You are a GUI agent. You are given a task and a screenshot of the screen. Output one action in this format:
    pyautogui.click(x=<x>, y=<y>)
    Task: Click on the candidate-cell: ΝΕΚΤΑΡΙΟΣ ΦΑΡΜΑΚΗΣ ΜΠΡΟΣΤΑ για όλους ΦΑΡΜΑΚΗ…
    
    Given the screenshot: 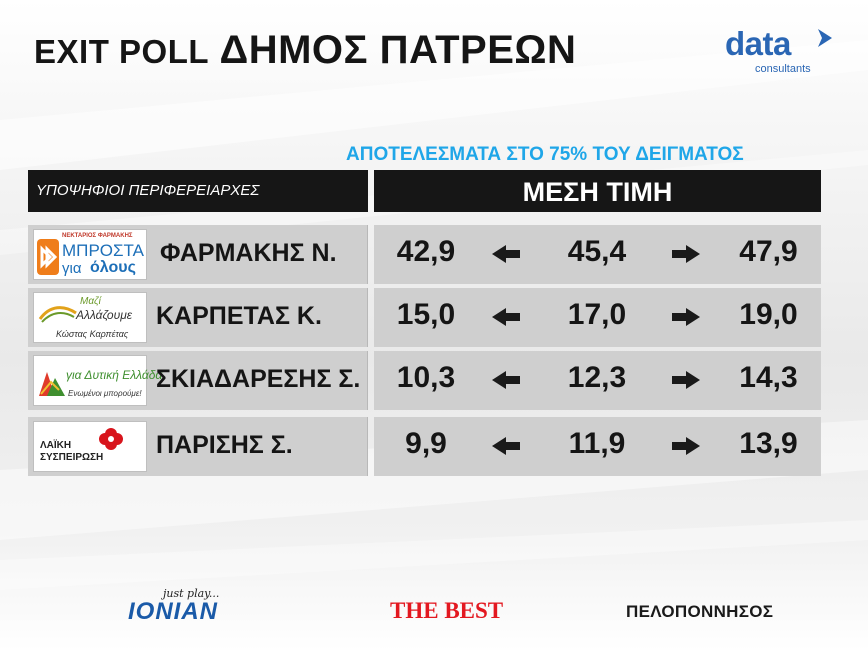 What is the action you would take?
    pyautogui.click(x=198, y=254)
    